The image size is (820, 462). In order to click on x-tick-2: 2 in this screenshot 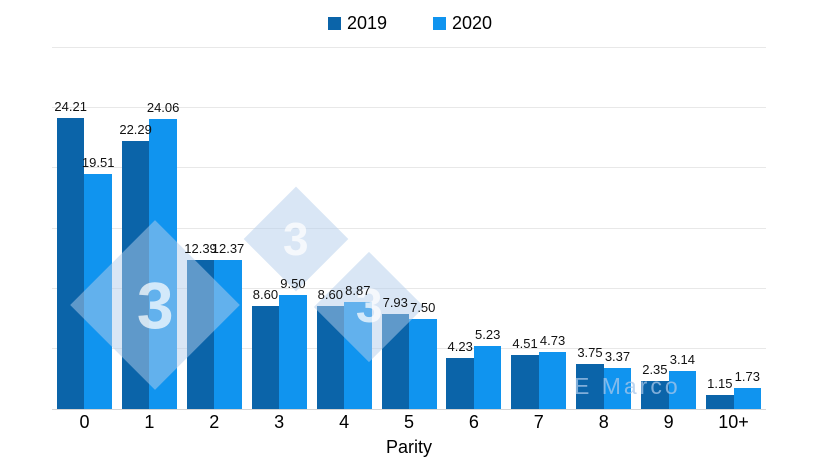, I will do `click(214, 422)`.